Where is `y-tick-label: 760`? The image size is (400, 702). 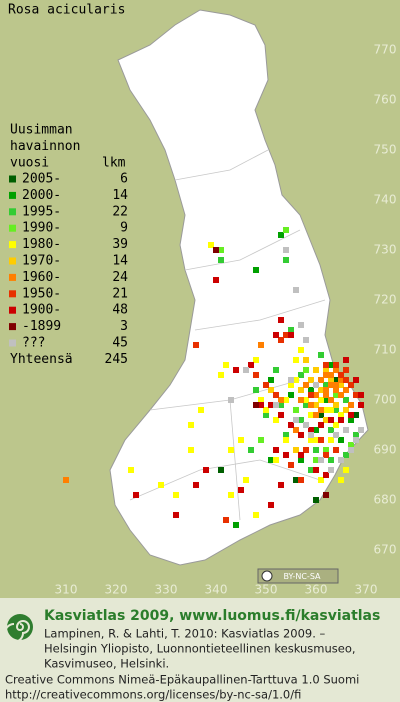 y-tick-label: 760 is located at coordinates (385, 100).